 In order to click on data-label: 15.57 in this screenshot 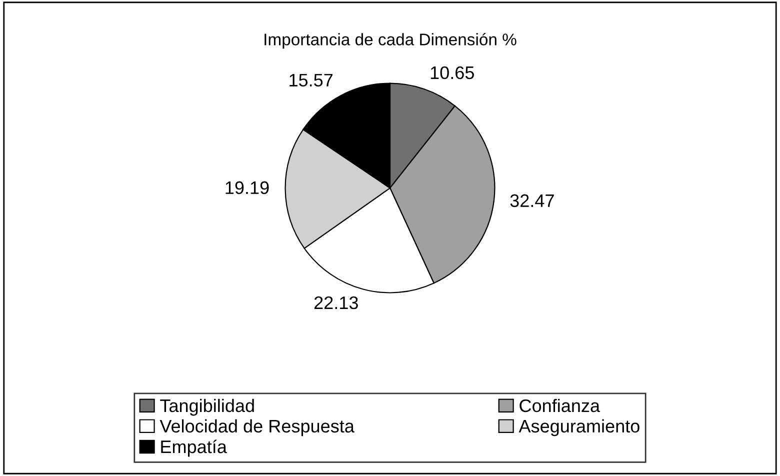, I will do `click(311, 80)`.